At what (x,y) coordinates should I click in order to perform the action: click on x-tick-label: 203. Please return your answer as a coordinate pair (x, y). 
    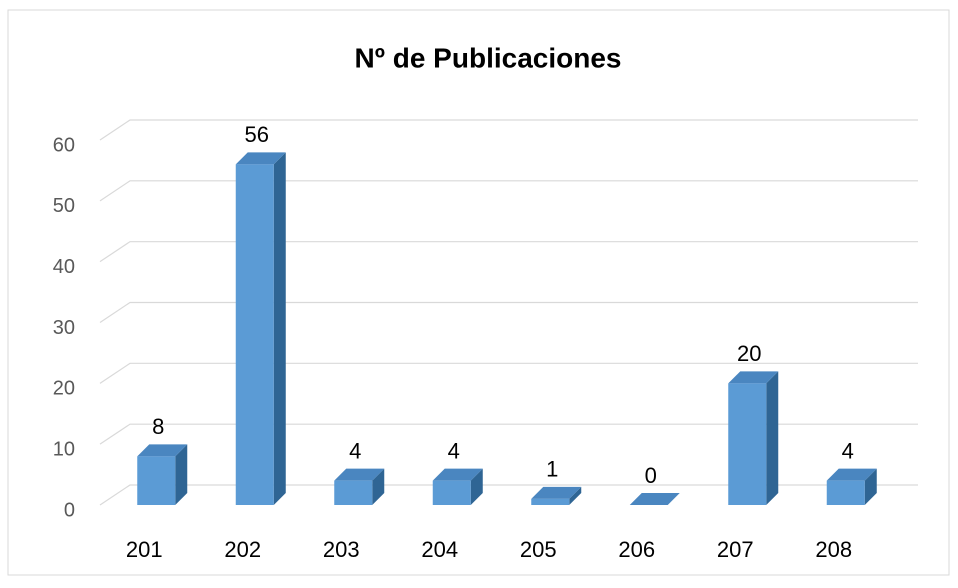
    Looking at the image, I should click on (341, 549).